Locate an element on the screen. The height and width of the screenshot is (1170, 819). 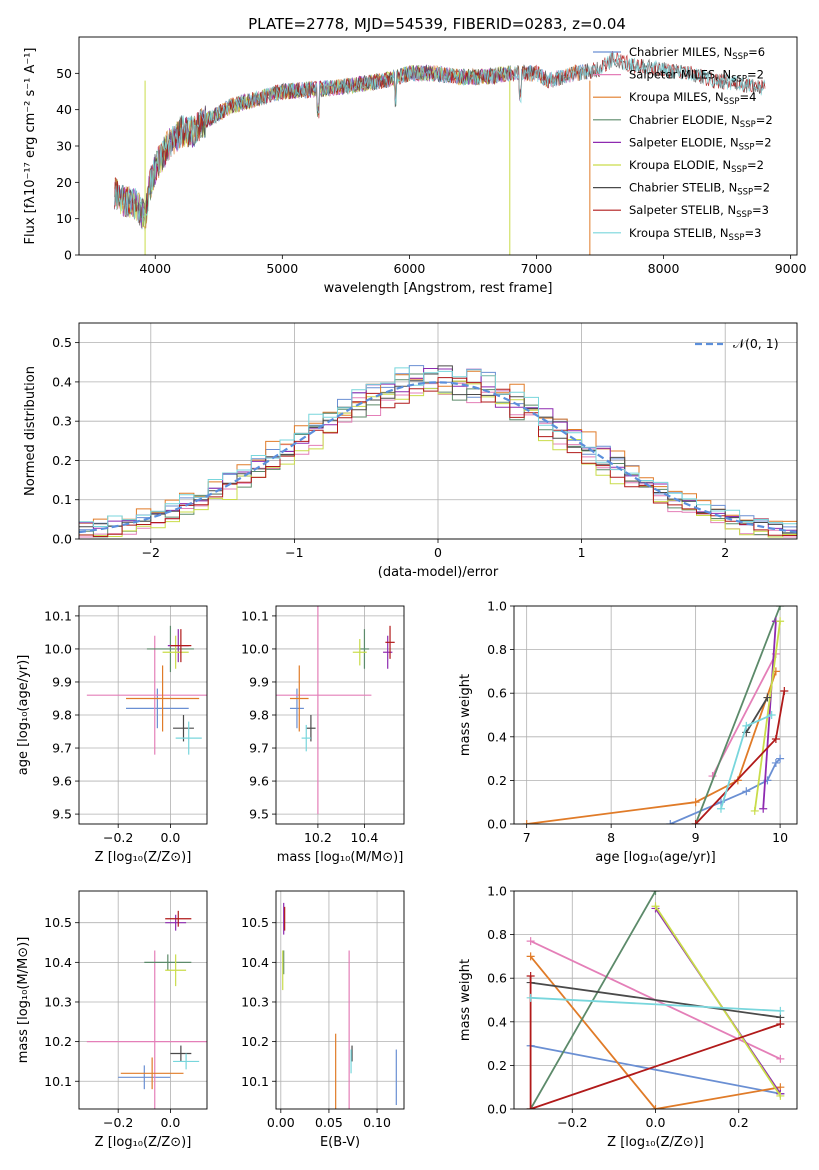
x-axis-label: Z [log₁₀(Z/Z⊙)] is located at coordinates (143, 1142).